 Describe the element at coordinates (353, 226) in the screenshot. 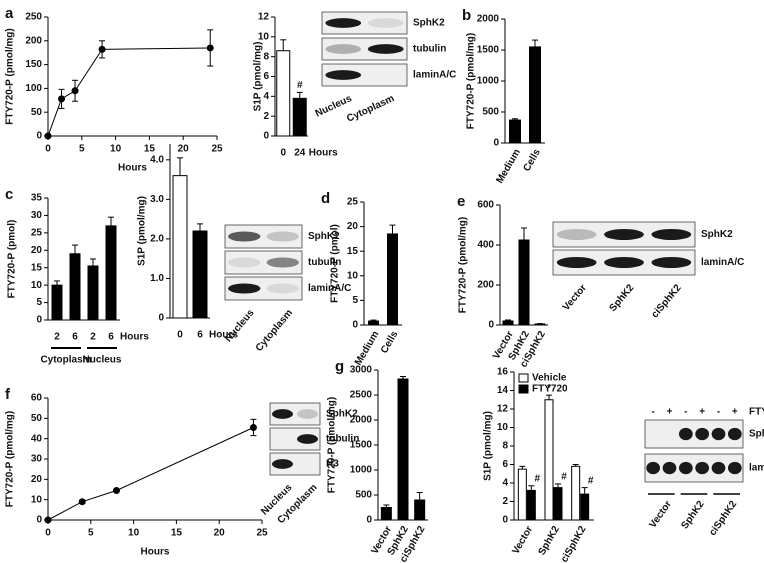

I see `y-tick-label: 20` at that location.